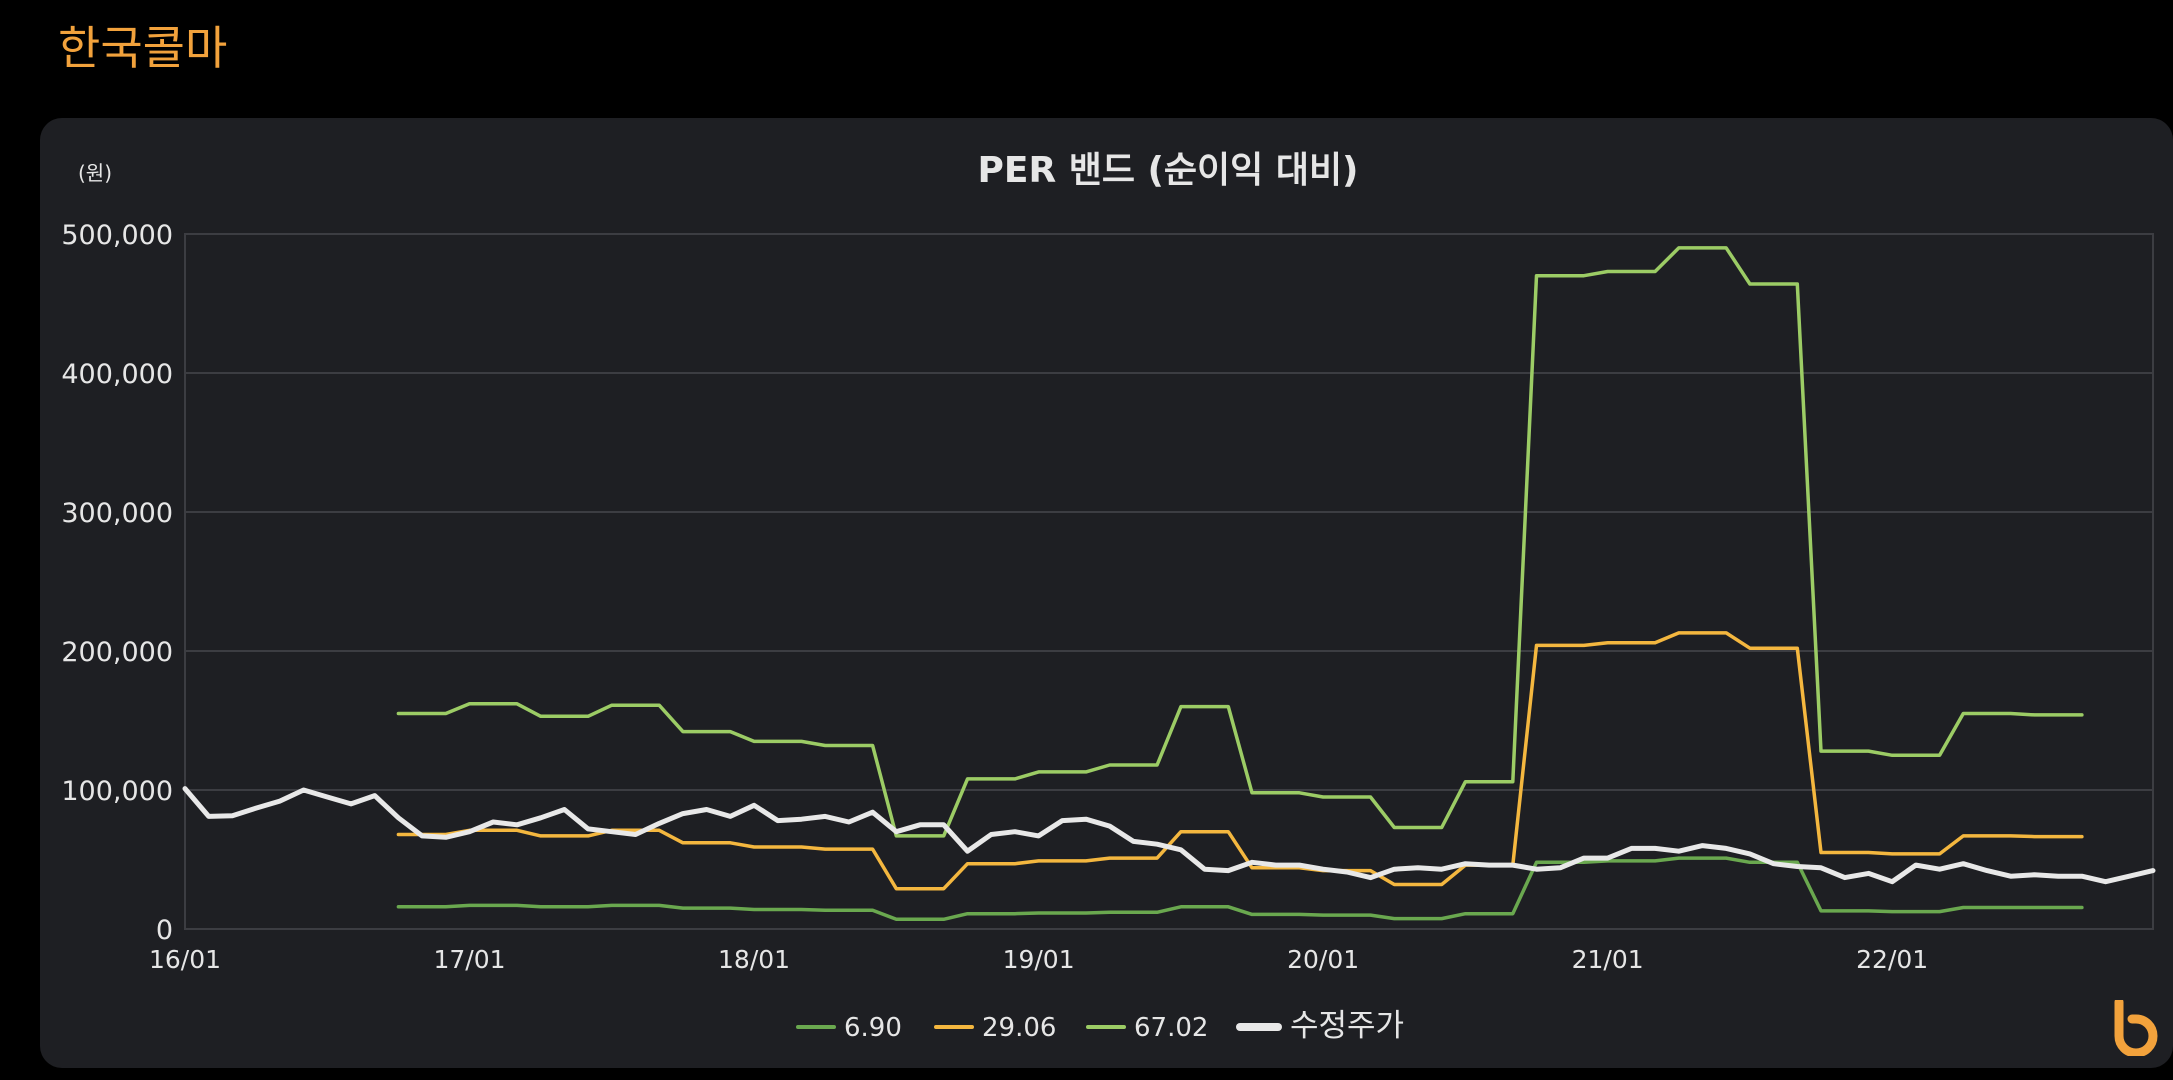  Describe the element at coordinates (1323, 959) in the screenshot. I see `x-tick-label: 20/01` at that location.